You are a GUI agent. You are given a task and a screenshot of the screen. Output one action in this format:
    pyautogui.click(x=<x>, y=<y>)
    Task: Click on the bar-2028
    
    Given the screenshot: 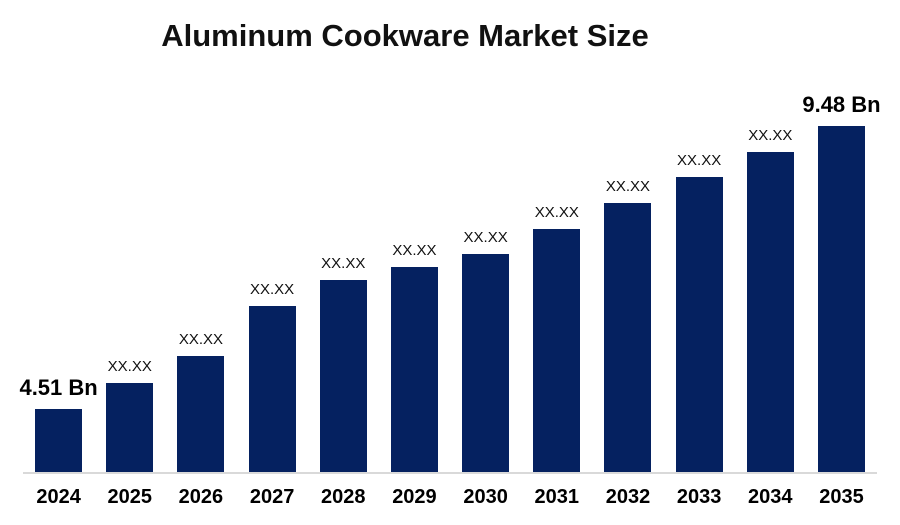 What is the action you would take?
    pyautogui.click(x=343, y=376)
    